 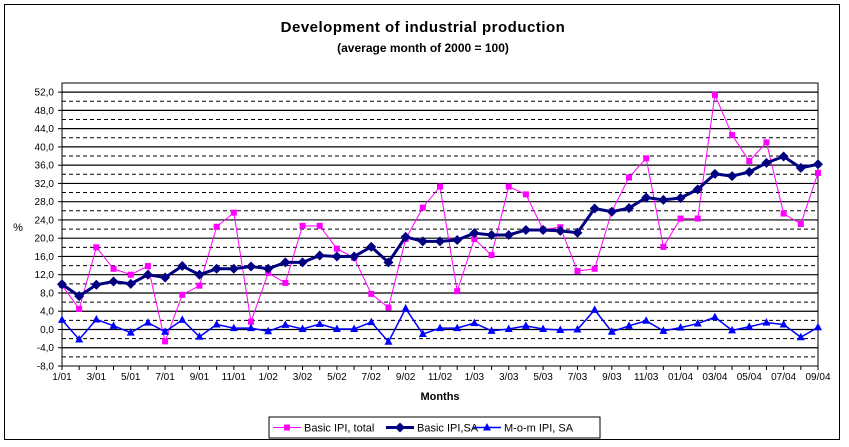 What do you see at coordinates (406, 377) in the screenshot?
I see `x-tick-label: 9/02` at bounding box center [406, 377].